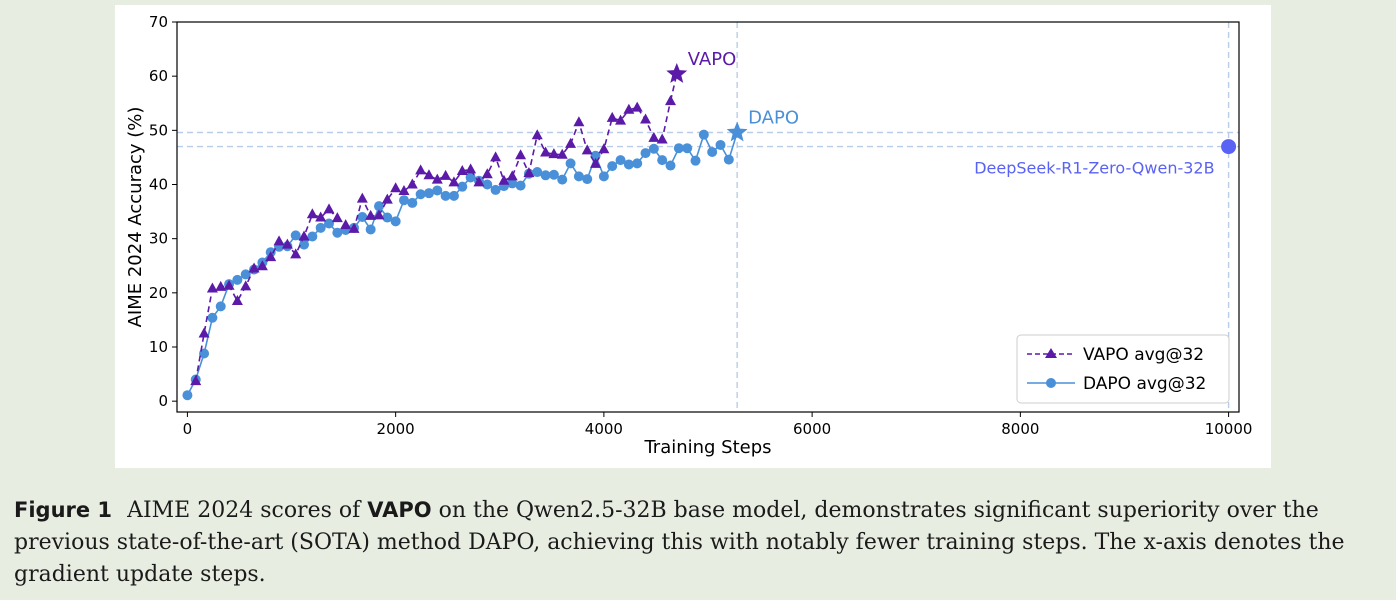  What do you see at coordinates (158, 130) in the screenshot?
I see `y-tick-label-5: 50` at bounding box center [158, 130].